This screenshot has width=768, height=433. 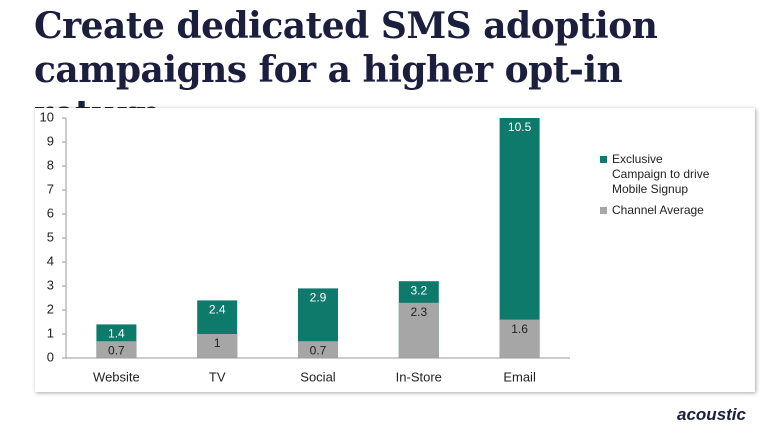 What do you see at coordinates (418, 290) in the screenshot?
I see `data-label: 3.2` at bounding box center [418, 290].